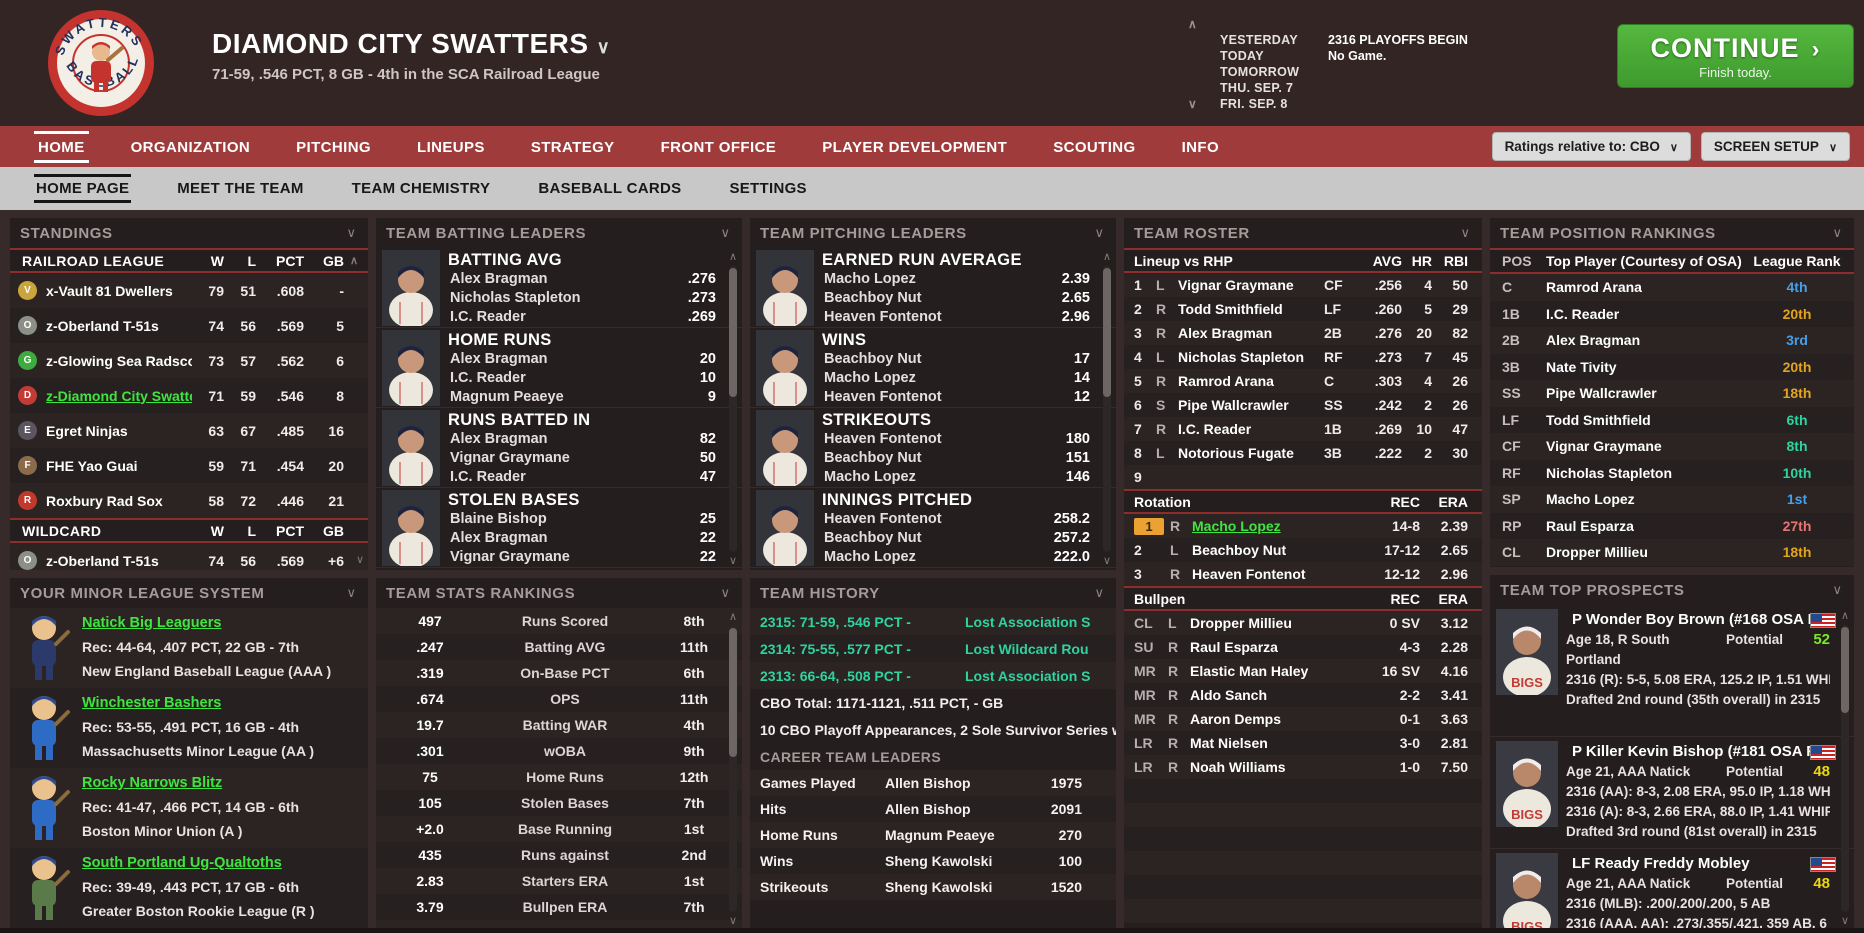  What do you see at coordinates (1303, 623) in the screenshot?
I see `bullpen-row: CL L Dropper Millieu 0 SV 3.12` at bounding box center [1303, 623].